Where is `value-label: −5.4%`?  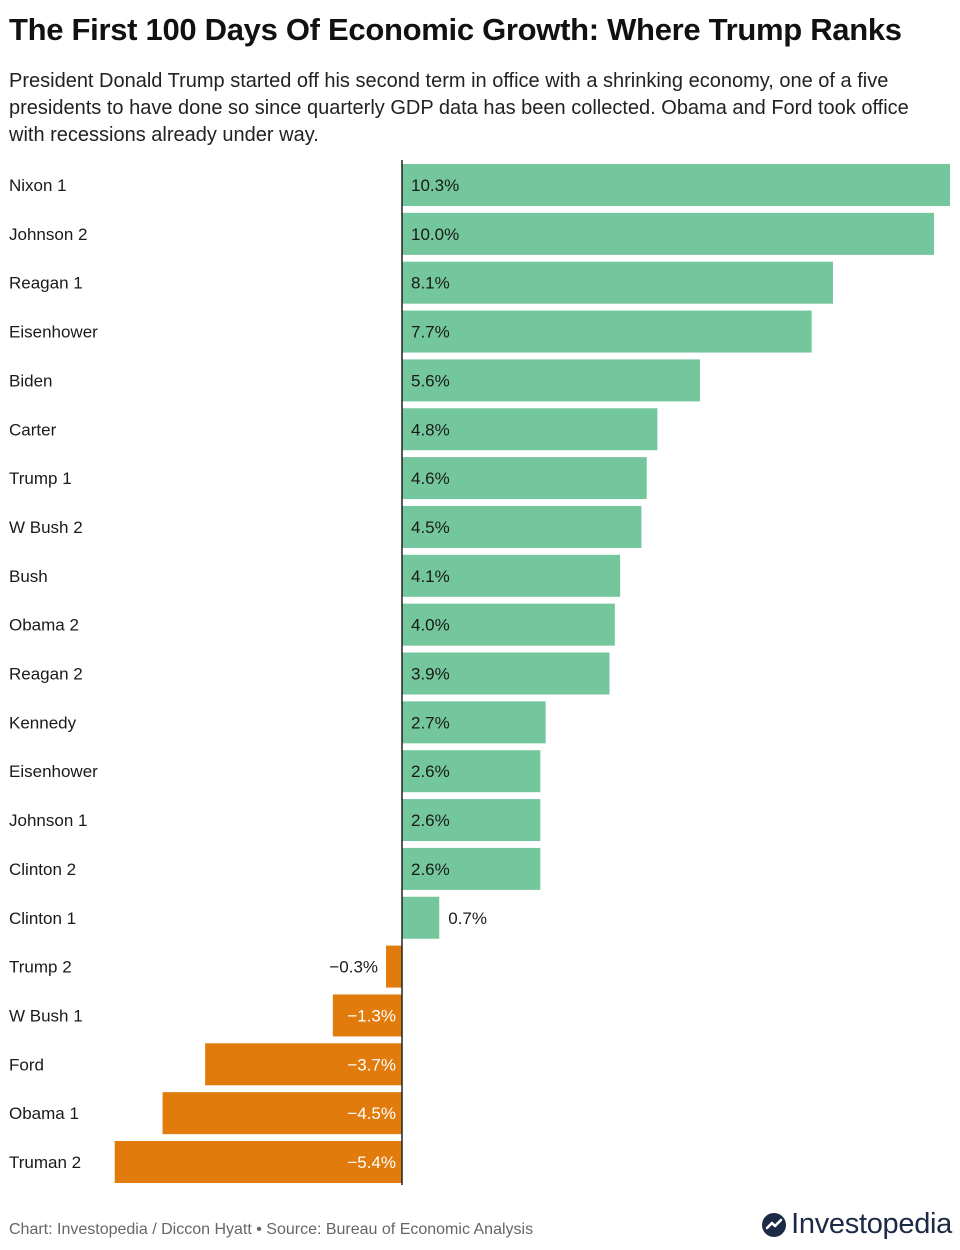
value-label: −5.4% is located at coordinates (371, 1162).